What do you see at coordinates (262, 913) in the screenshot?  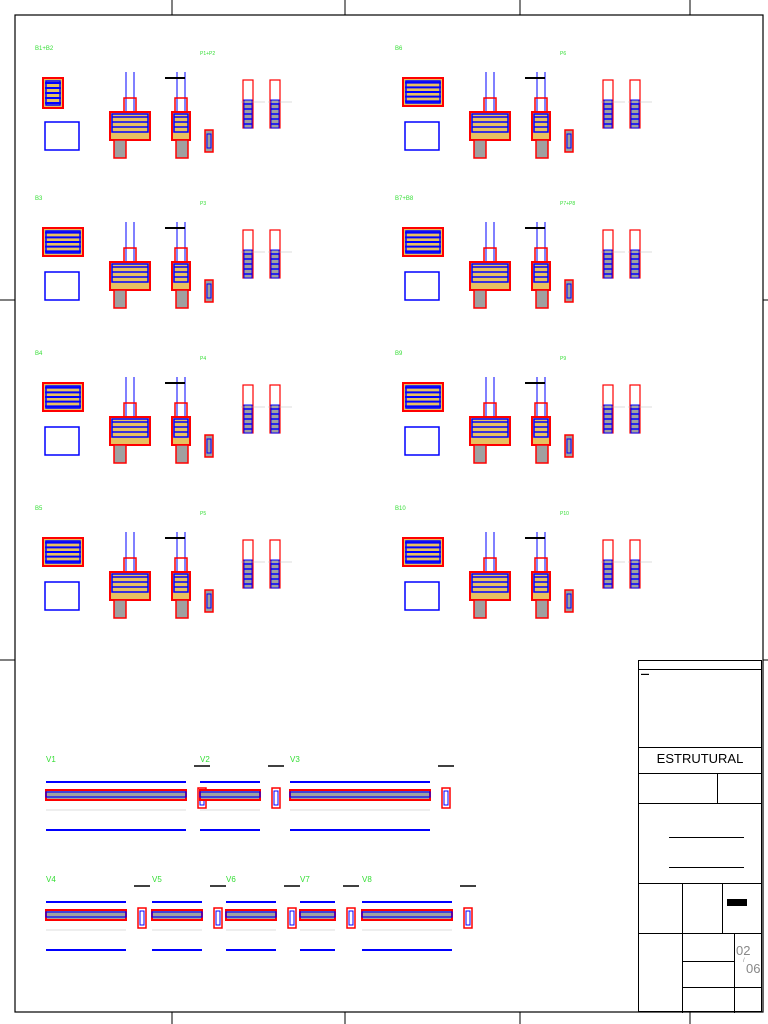 I see `beam-detail-V6: V6` at bounding box center [262, 913].